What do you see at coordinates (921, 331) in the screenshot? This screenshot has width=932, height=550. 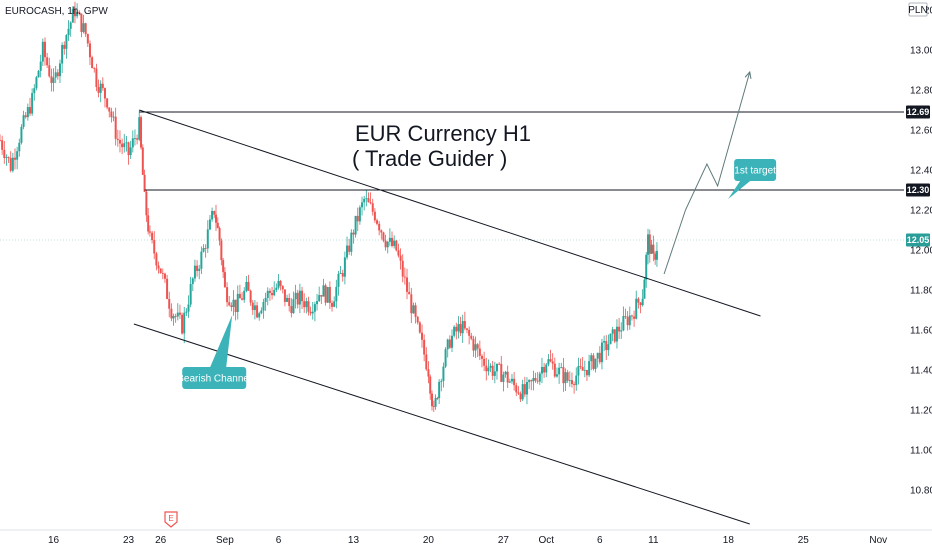 I see `y-tick-label: 11.60` at bounding box center [921, 331].